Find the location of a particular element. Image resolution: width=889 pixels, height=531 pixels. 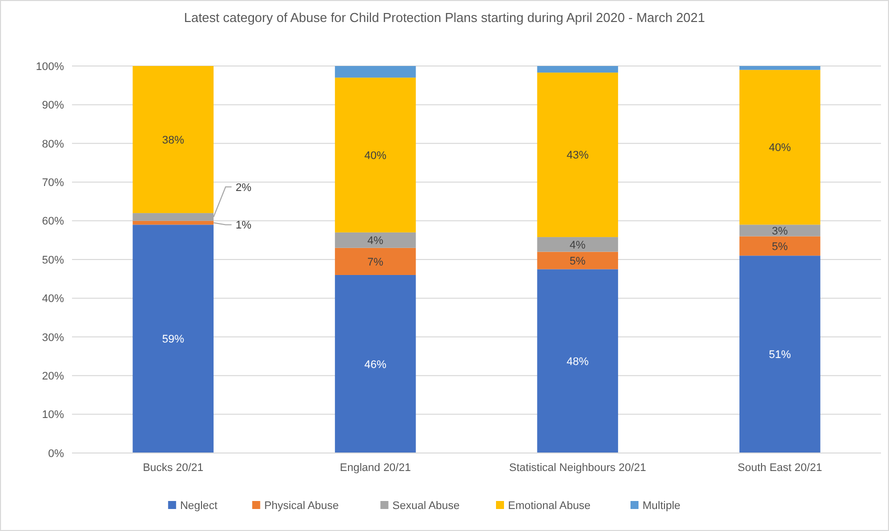

y-tick-label: 20% is located at coordinates (53, 376).